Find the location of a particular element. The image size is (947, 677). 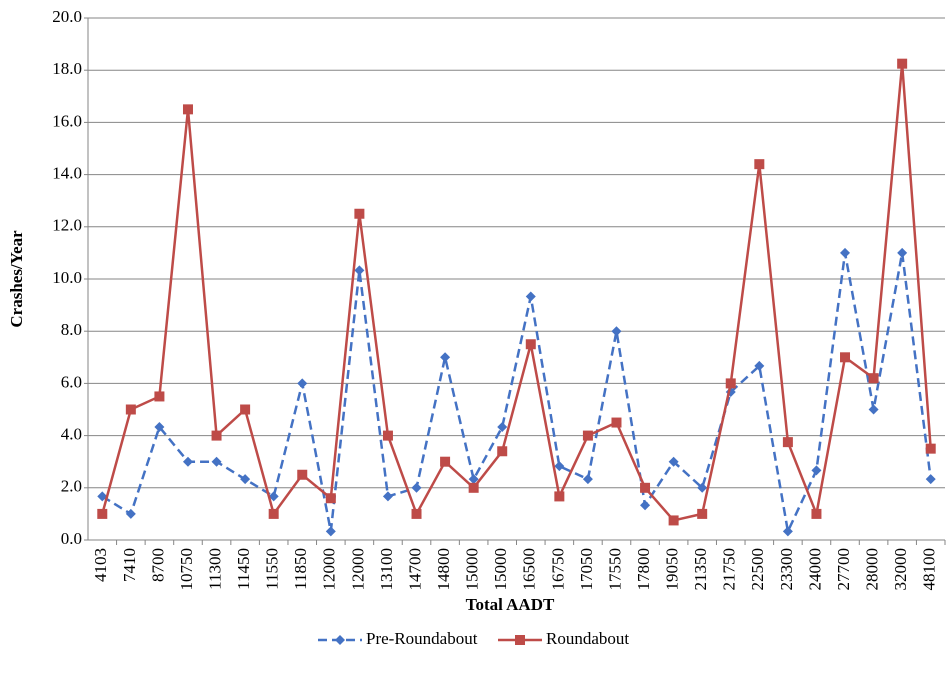

x-axis-title: Total AADT is located at coordinates (510, 604).